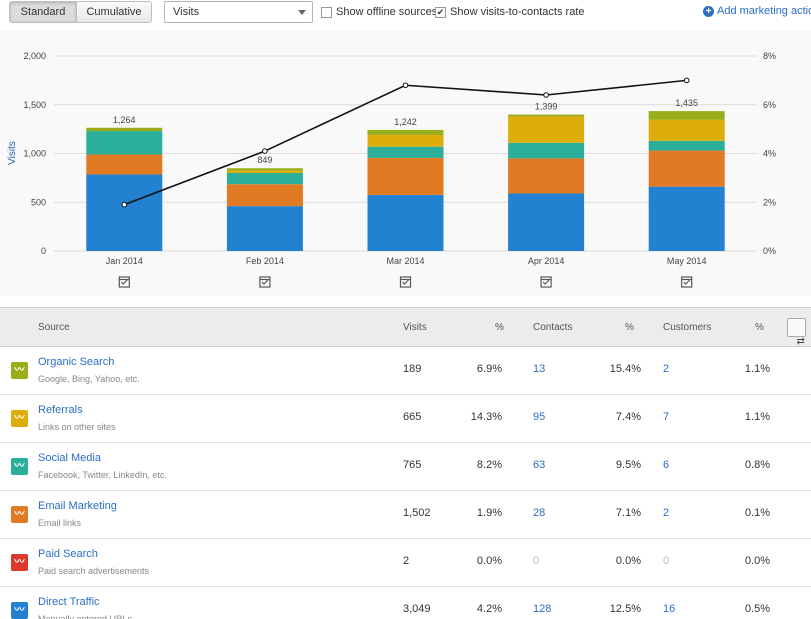 The height and width of the screenshot is (619, 811). I want to click on visits-pct-value: 14.3%, so click(486, 417).